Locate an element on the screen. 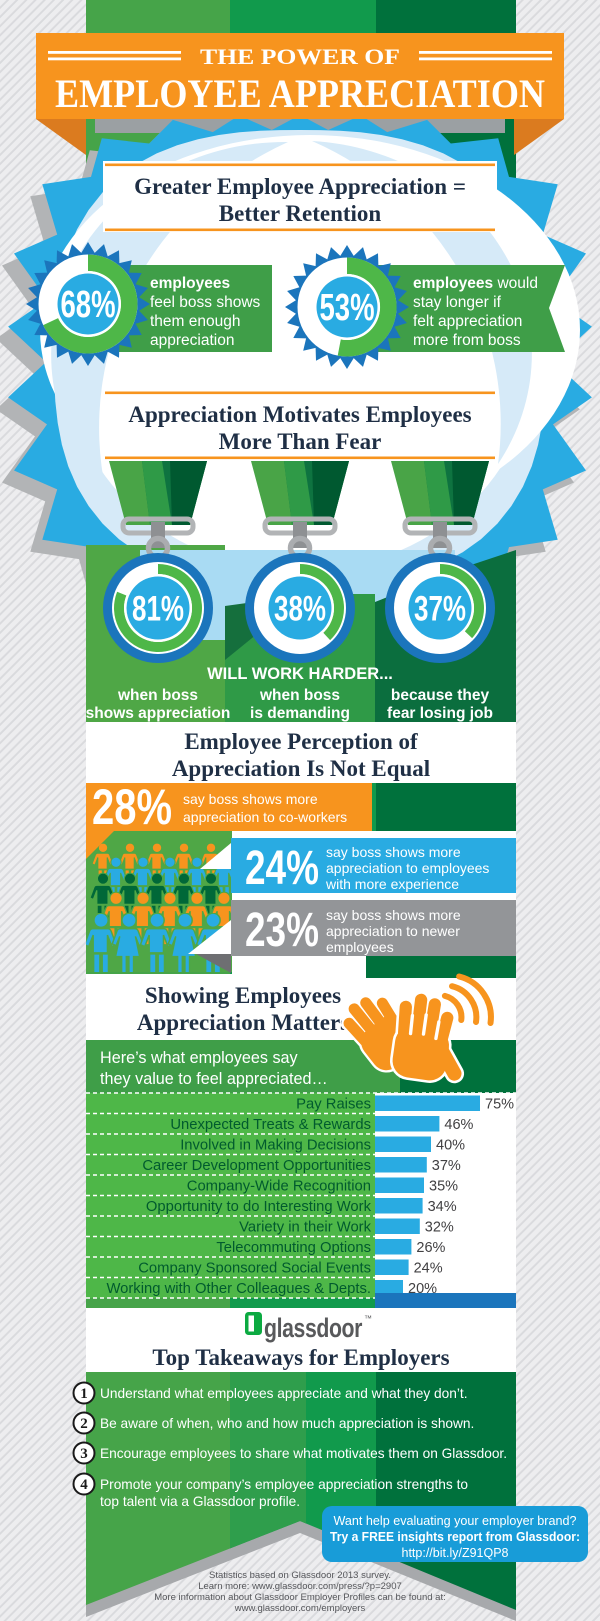  svg-text: Here’s what employees say is located at coordinates (199, 1058).